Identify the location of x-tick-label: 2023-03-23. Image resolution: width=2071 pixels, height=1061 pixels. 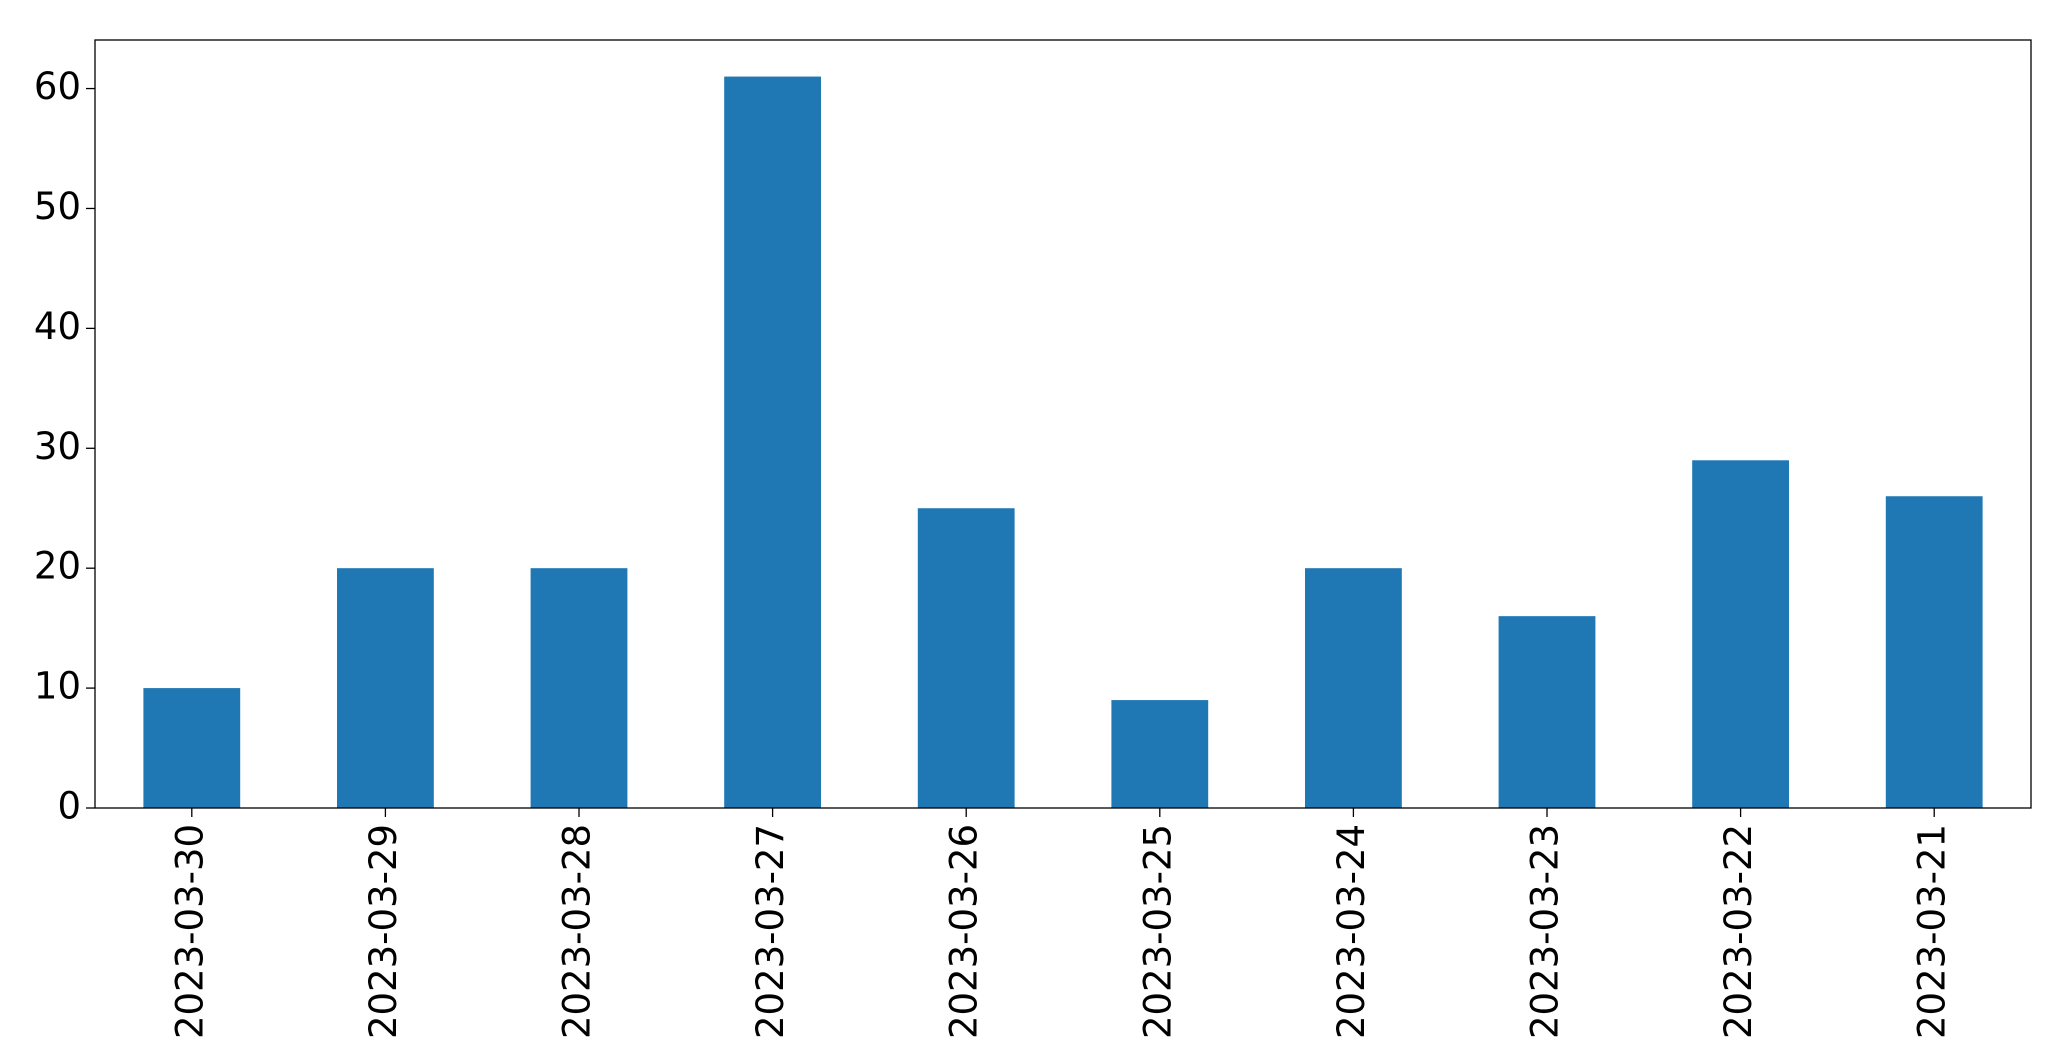
(1545, 931).